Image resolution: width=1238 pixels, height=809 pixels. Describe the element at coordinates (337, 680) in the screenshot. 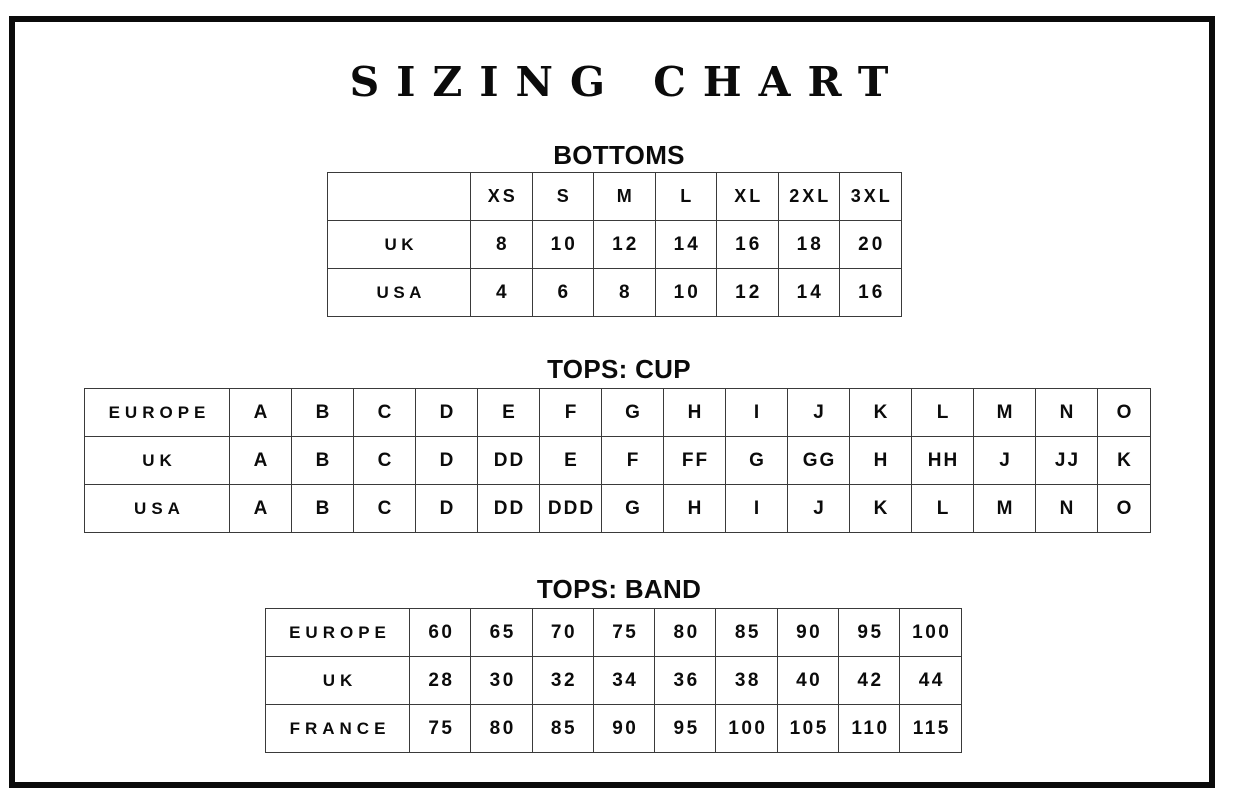

I see `tops-band-row-label-uk: UK` at that location.